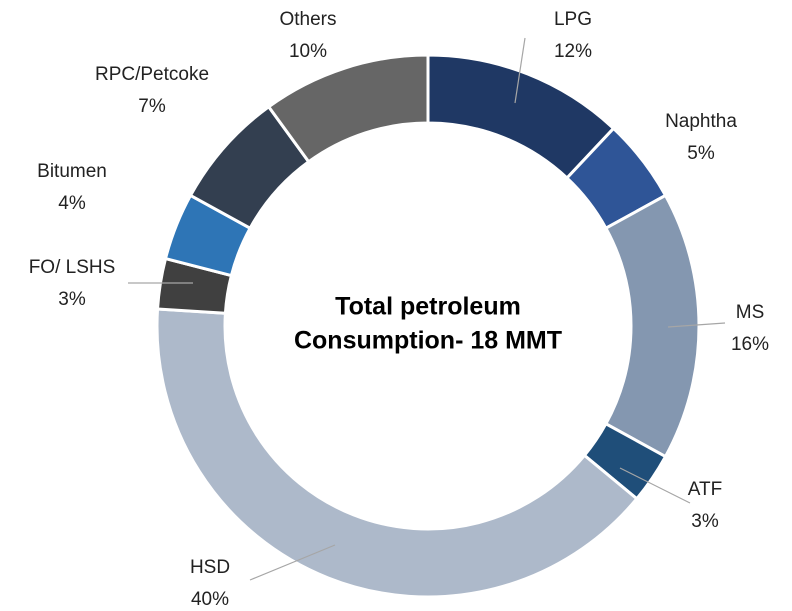 This screenshot has height=611, width=792. I want to click on slice-label: Bitumen, so click(72, 171).